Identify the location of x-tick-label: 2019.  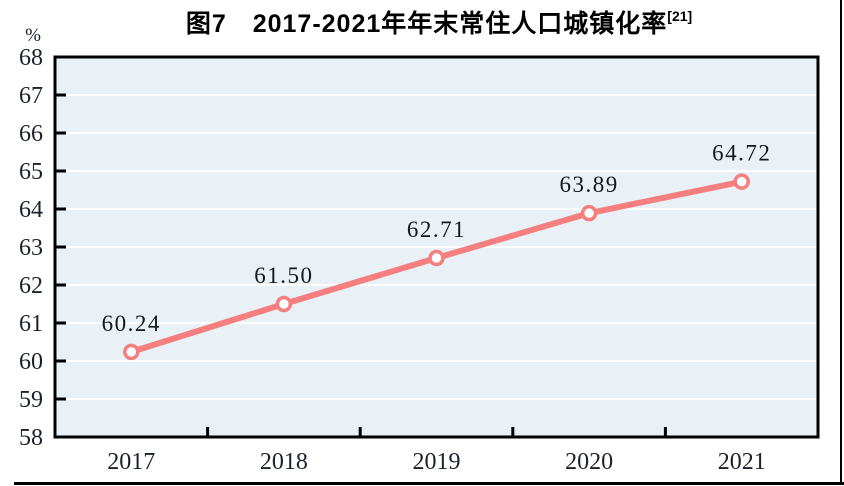
(437, 462).